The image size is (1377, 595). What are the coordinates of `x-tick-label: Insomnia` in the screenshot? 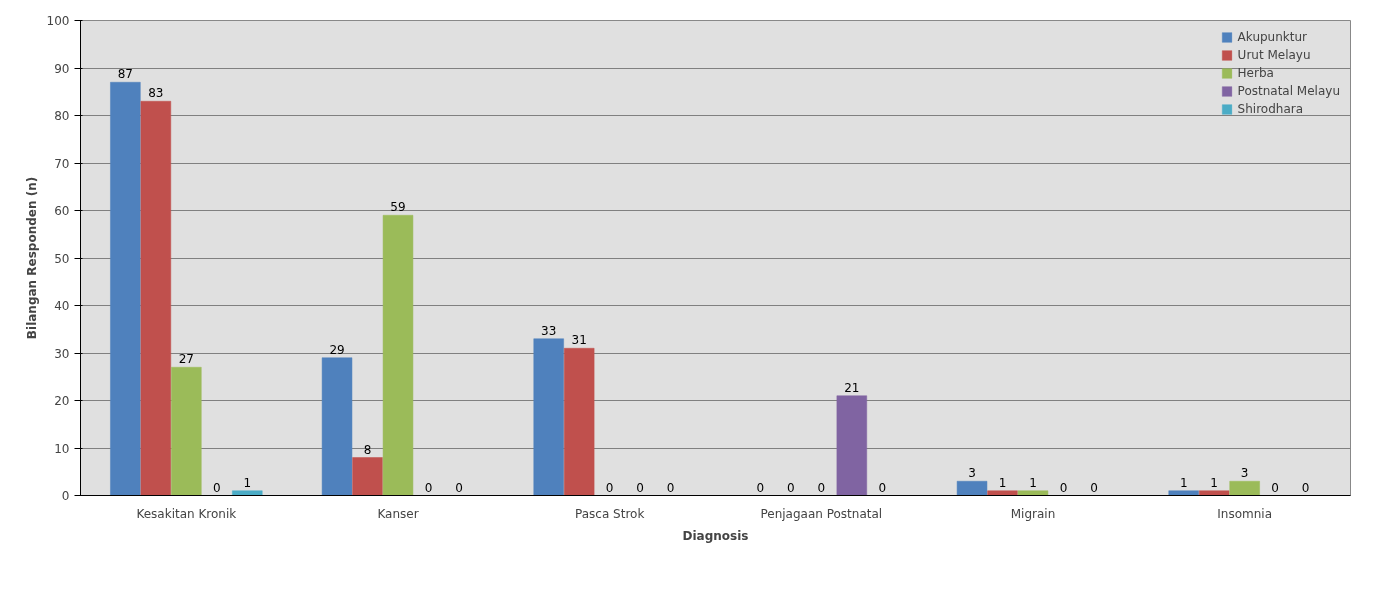 It's located at (1245, 513).